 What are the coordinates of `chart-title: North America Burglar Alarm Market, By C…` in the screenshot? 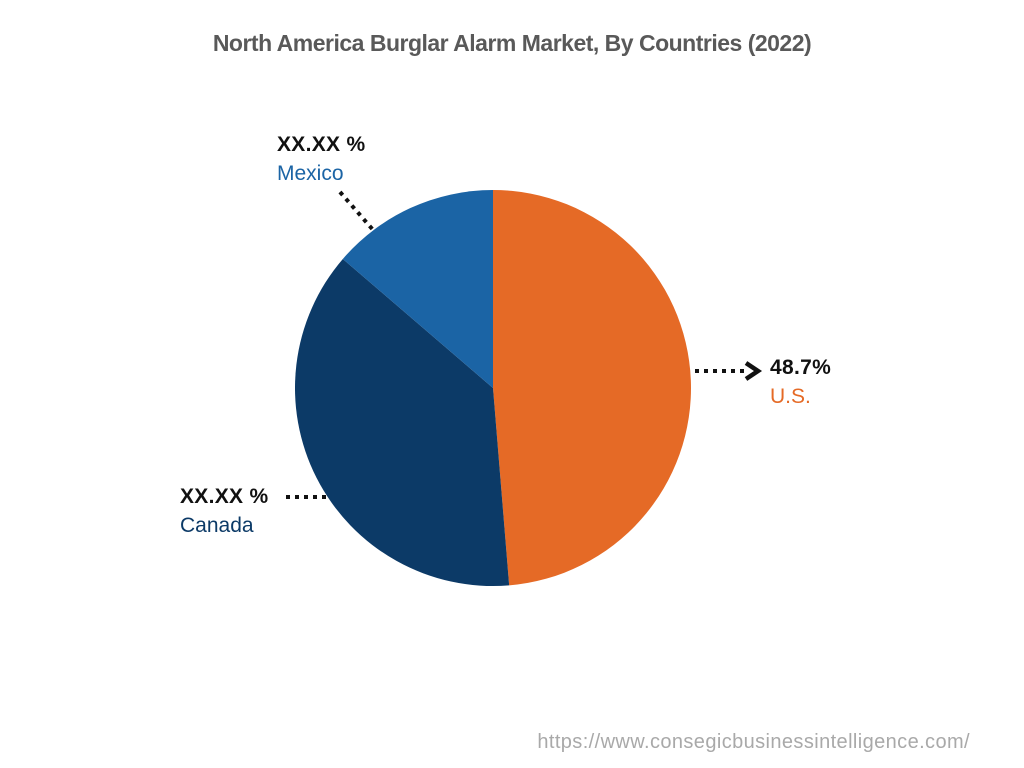 It's located at (512, 43).